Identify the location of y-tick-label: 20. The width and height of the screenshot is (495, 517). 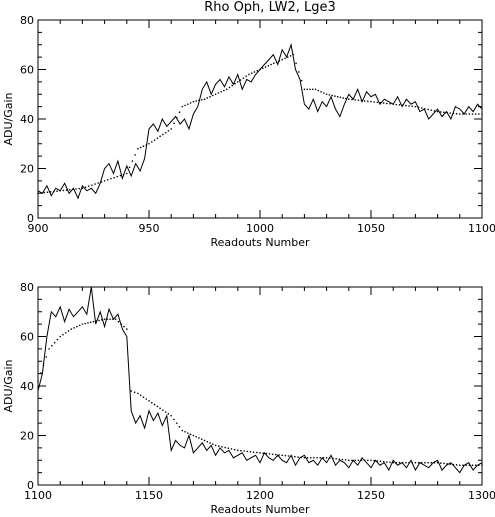
(27, 169).